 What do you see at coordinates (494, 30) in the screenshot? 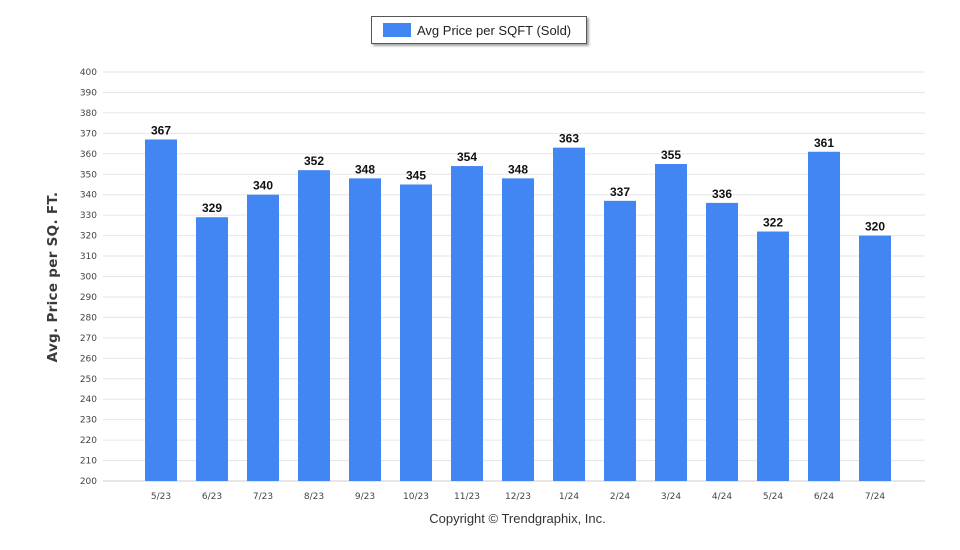
I see `legend-label: Avg Price per SQFT (Sold)` at bounding box center [494, 30].